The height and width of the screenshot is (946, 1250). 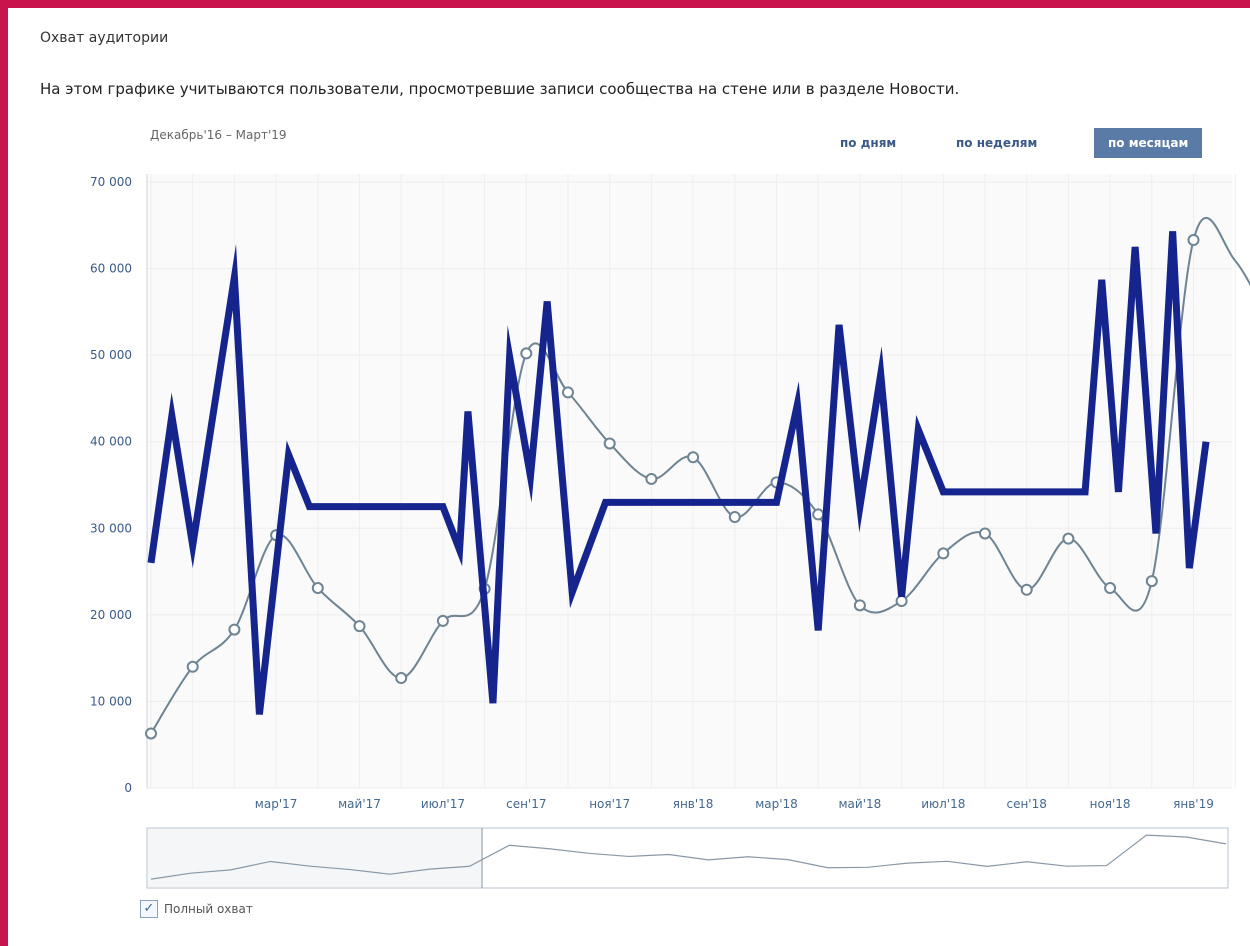 I want to click on x-tick-label: май'18, so click(x=860, y=804).